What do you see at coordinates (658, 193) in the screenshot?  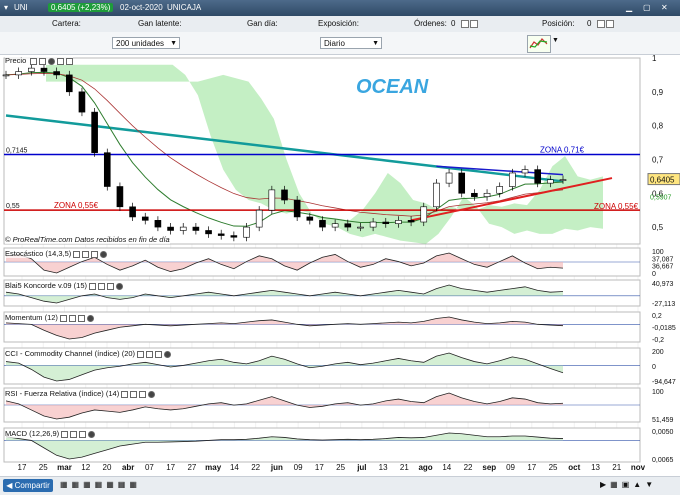 I see `y-tick-label: 0,6` at bounding box center [658, 193].